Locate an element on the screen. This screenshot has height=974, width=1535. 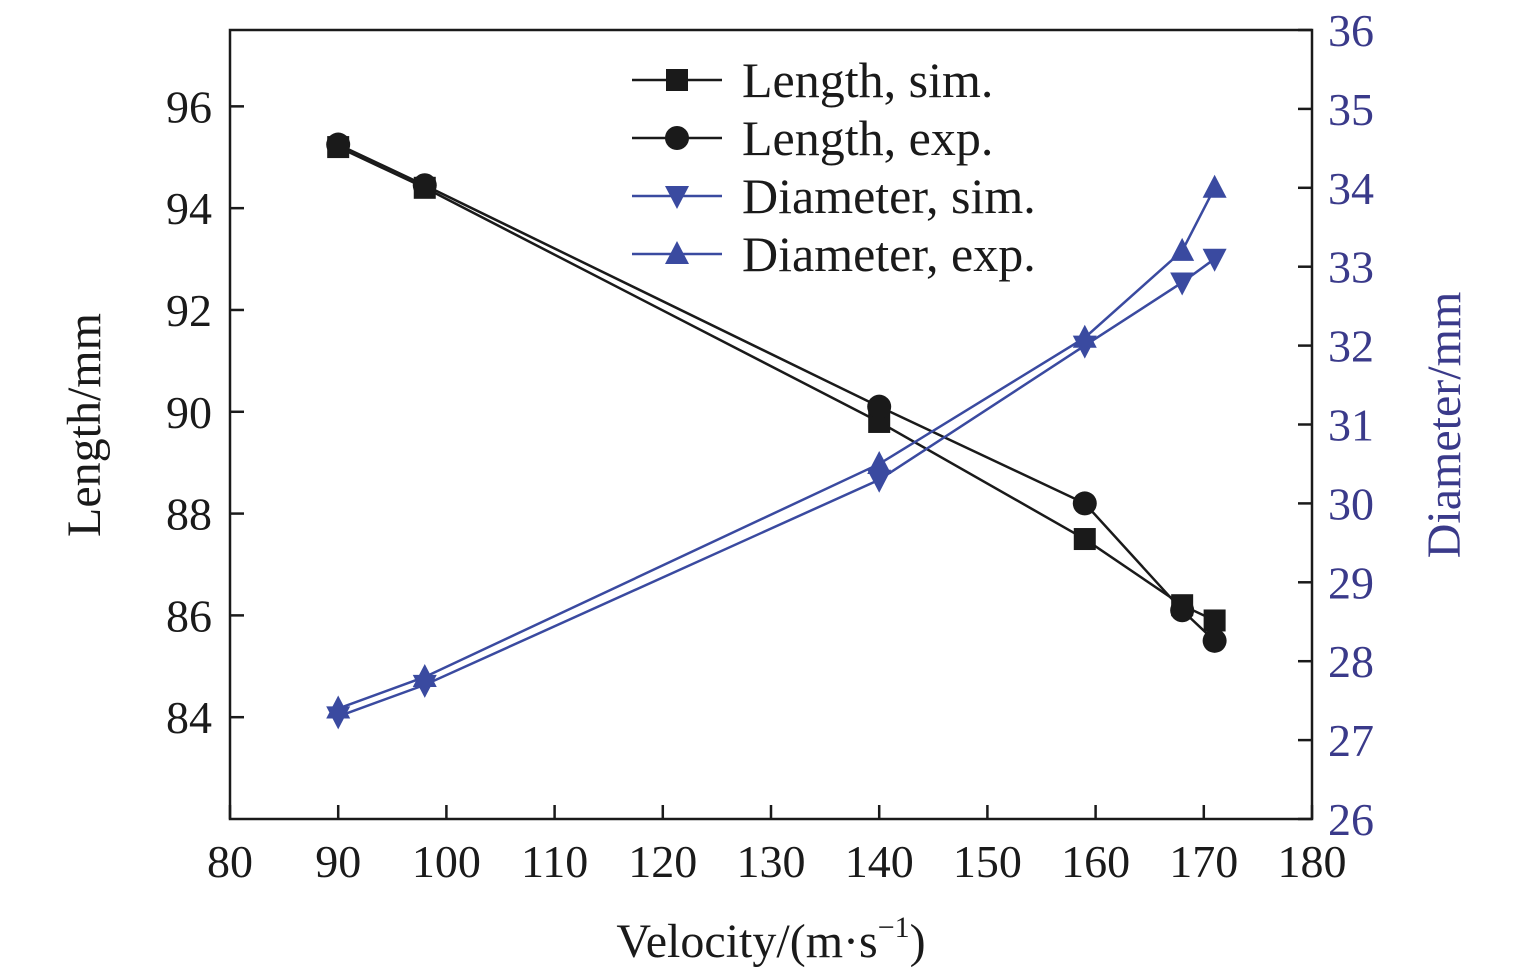
x-tick-label: 160 is located at coordinates (1095, 861).